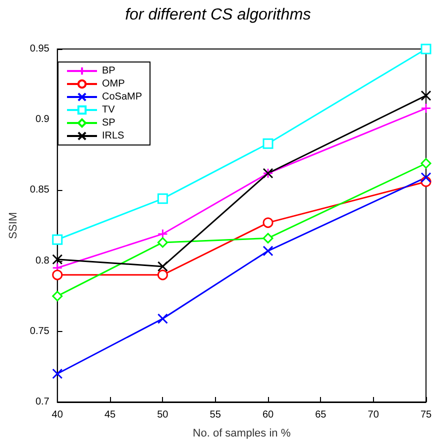 The image size is (436, 448). What do you see at coordinates (241, 434) in the screenshot?
I see `x-axis-title: No. of samples in %` at bounding box center [241, 434].